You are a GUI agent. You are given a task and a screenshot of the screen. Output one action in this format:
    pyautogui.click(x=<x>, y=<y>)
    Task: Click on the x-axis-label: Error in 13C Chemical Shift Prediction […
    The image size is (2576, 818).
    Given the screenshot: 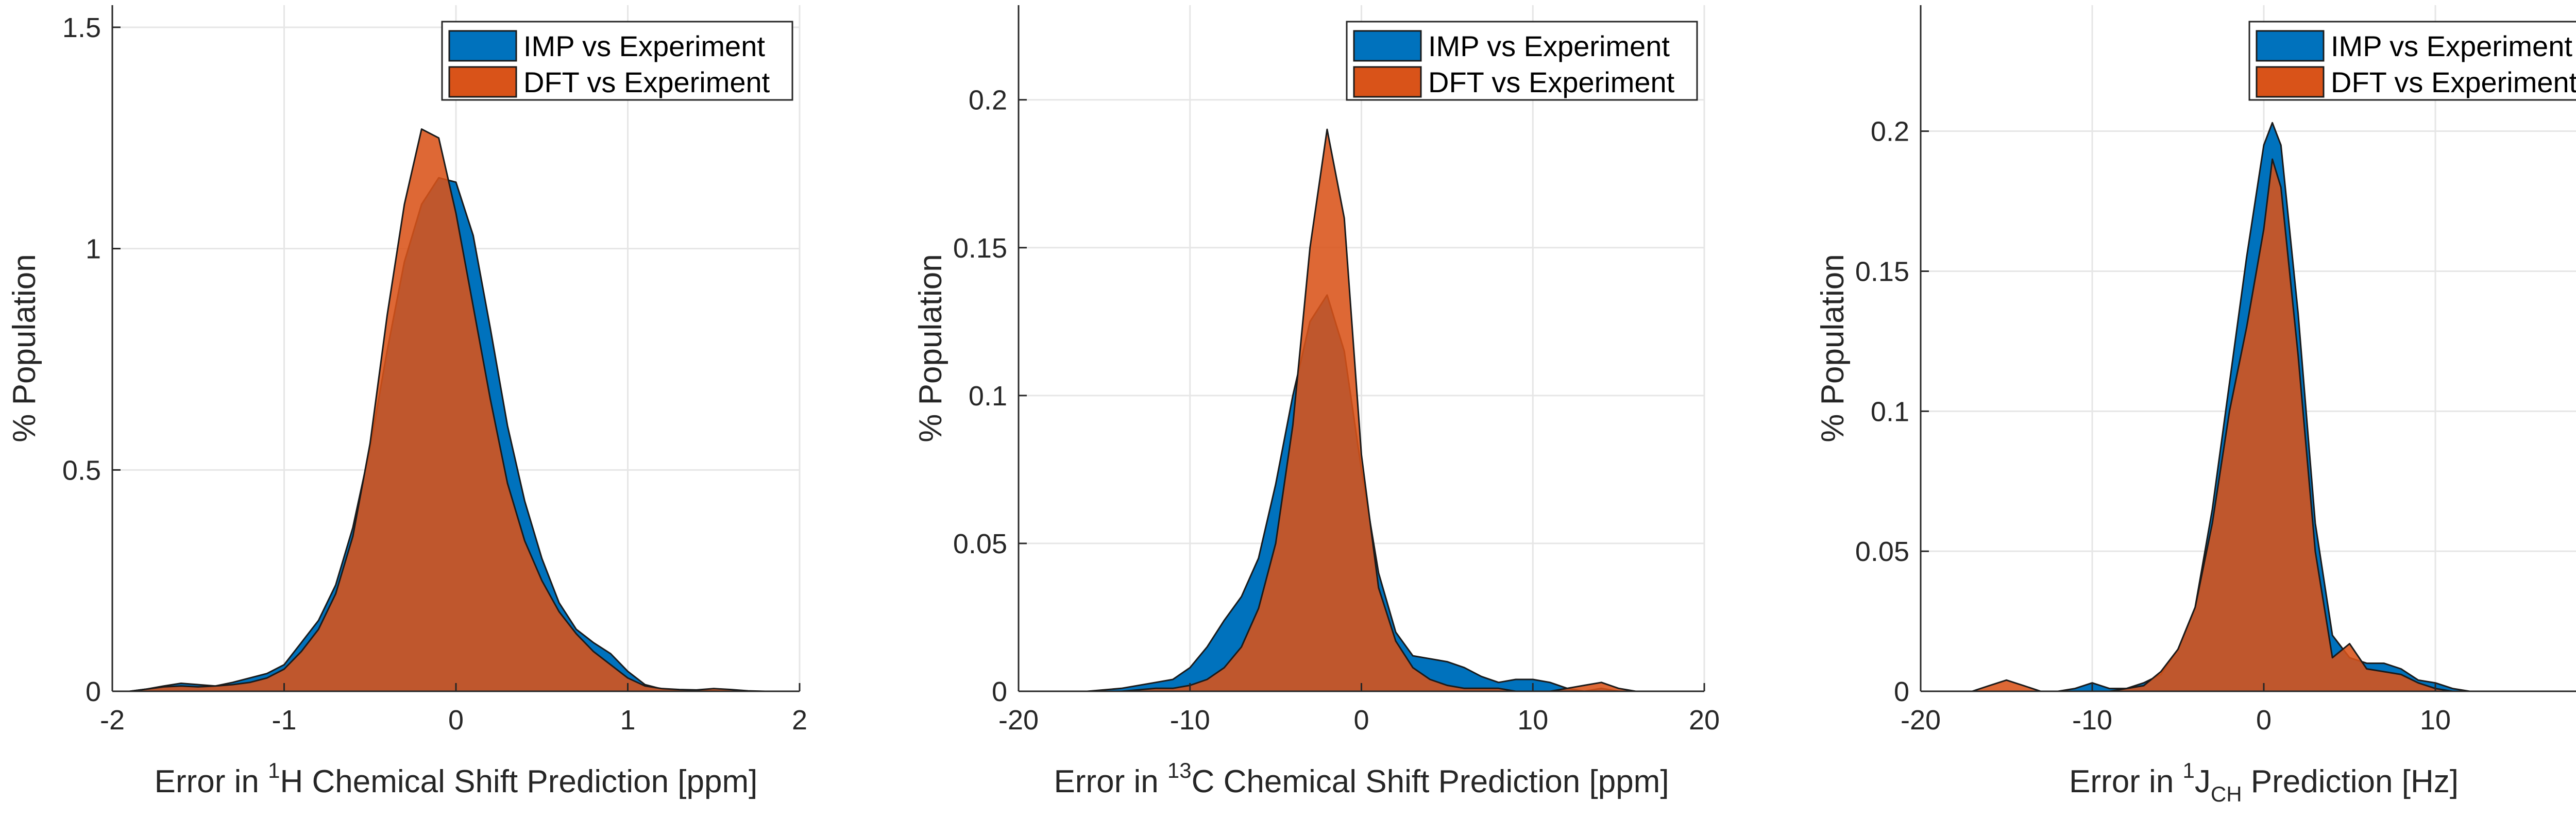 What is the action you would take?
    pyautogui.click(x=1361, y=778)
    